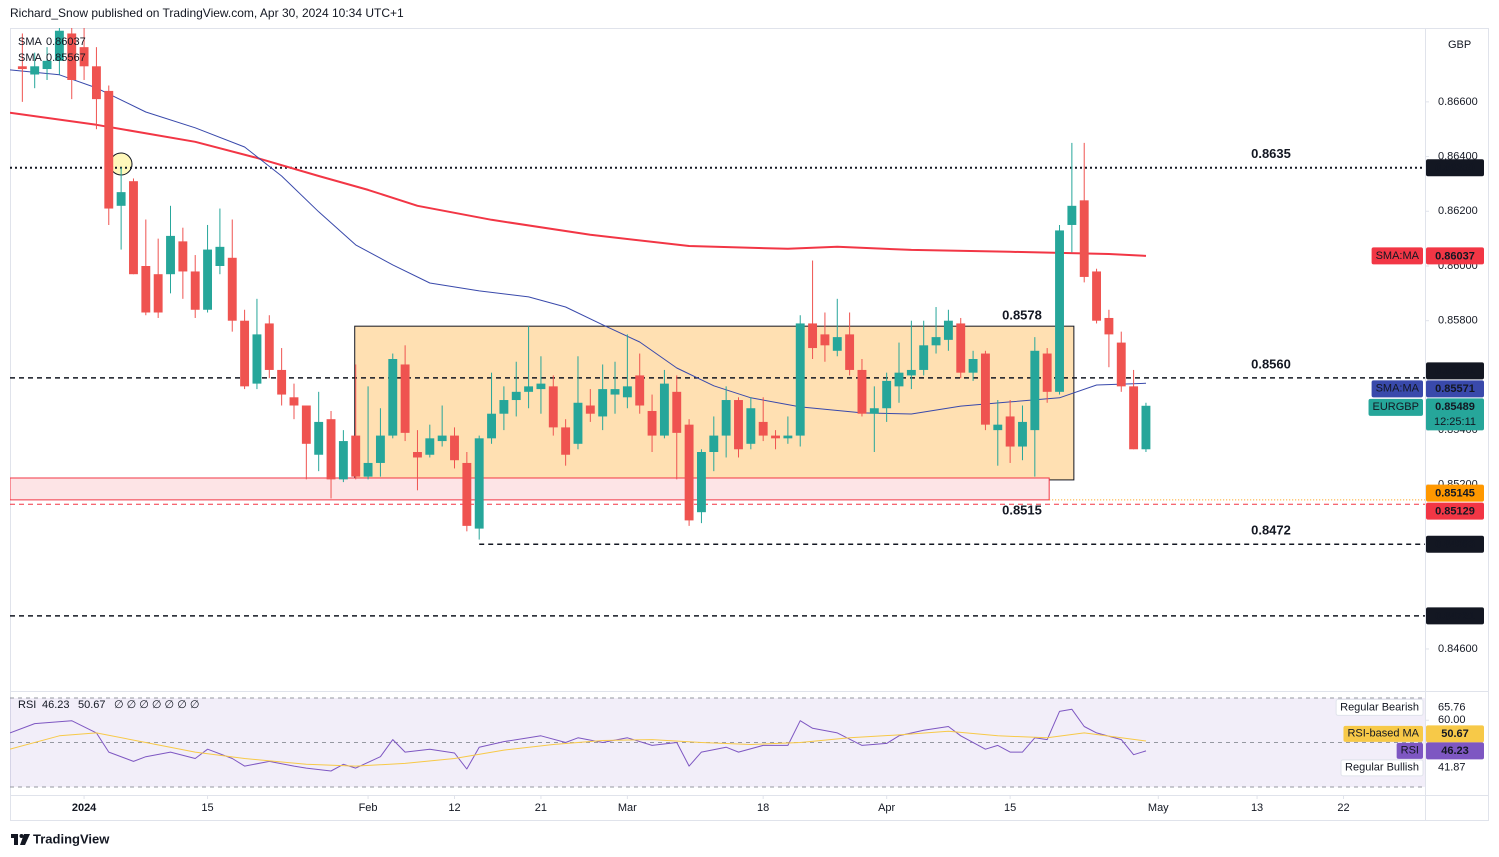 The height and width of the screenshot is (857, 1499). Describe the element at coordinates (1455, 751) in the screenshot. I see `price-tag-label: 46.23` at that location.